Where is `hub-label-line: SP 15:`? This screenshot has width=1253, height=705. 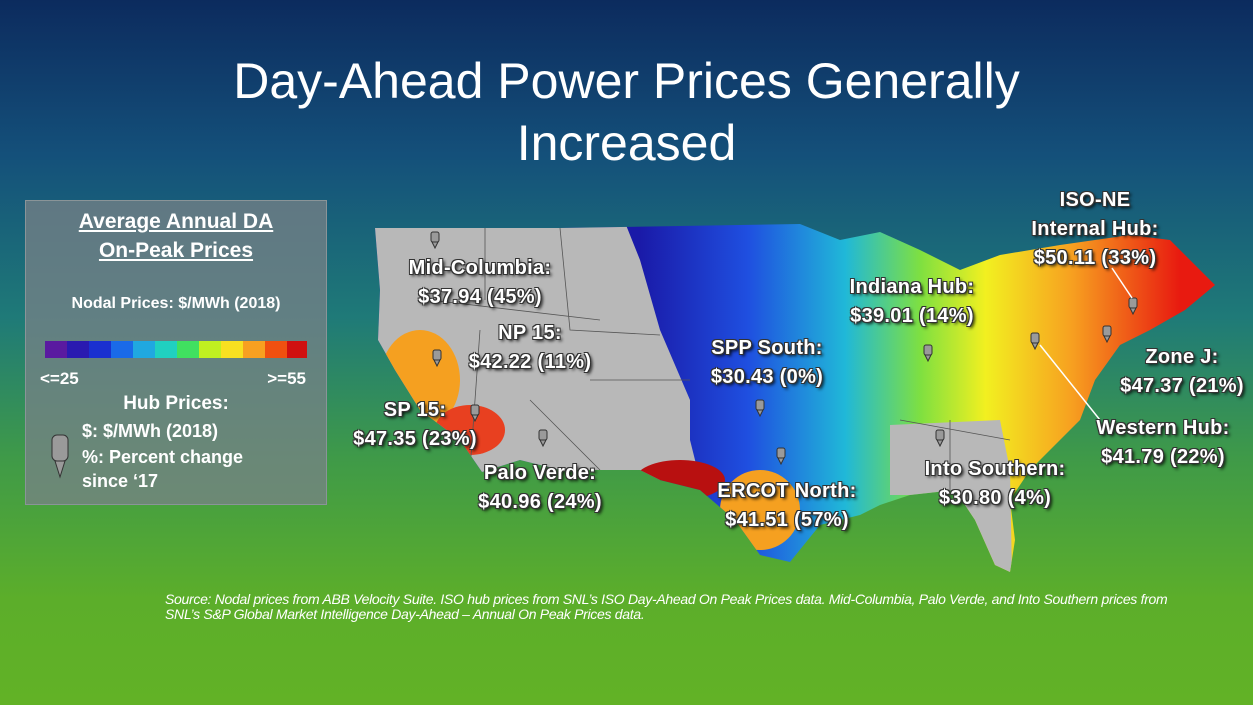
hub-label-line: SP 15: is located at coordinates (415, 410).